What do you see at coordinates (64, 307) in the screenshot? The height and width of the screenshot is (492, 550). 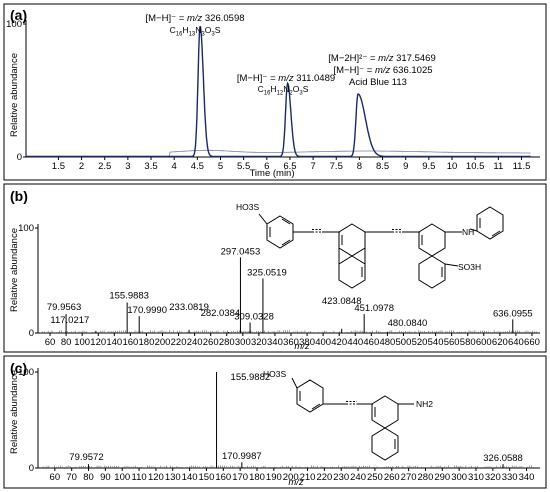 I see `panel-b-peak-label: 79.9563` at bounding box center [64, 307].